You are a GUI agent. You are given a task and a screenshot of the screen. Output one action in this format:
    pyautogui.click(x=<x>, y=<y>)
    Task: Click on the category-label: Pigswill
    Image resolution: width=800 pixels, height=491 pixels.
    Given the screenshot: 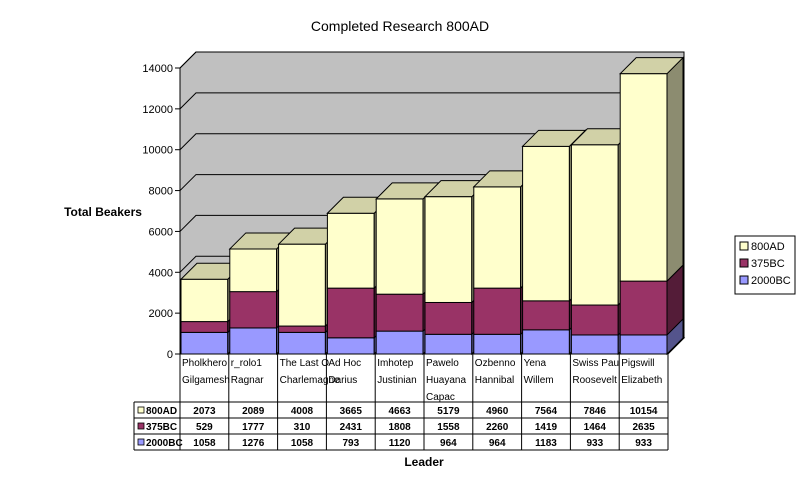 What is the action you would take?
    pyautogui.click(x=637, y=363)
    